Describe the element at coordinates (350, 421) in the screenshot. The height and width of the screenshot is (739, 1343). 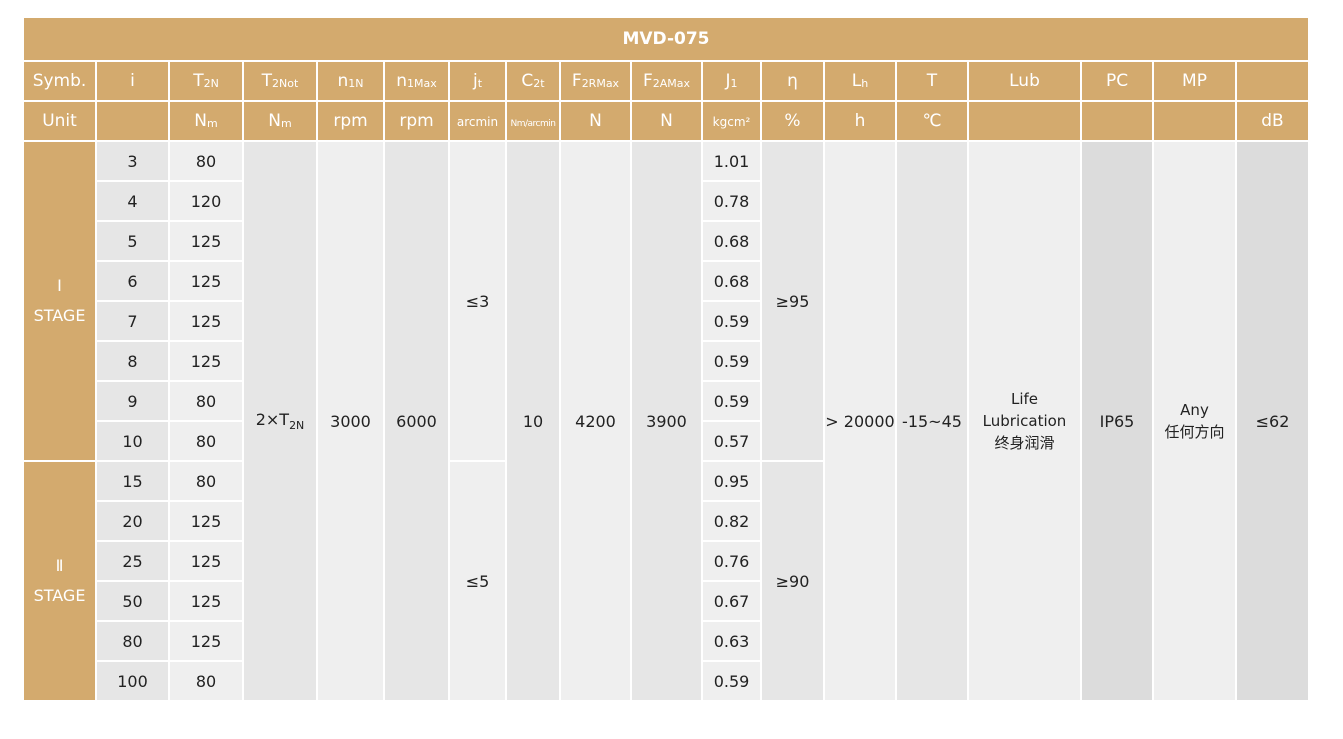
I see `n1n-cell: 3000` at that location.